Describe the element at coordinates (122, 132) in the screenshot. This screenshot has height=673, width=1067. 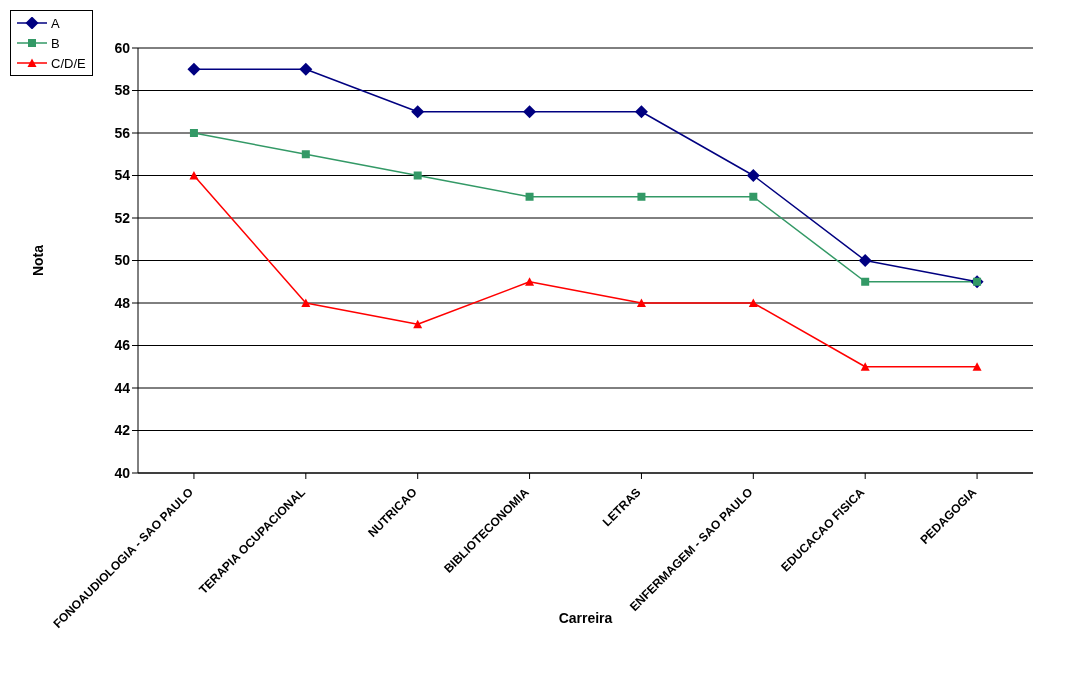
I see `y-tick-label: 56` at that location.